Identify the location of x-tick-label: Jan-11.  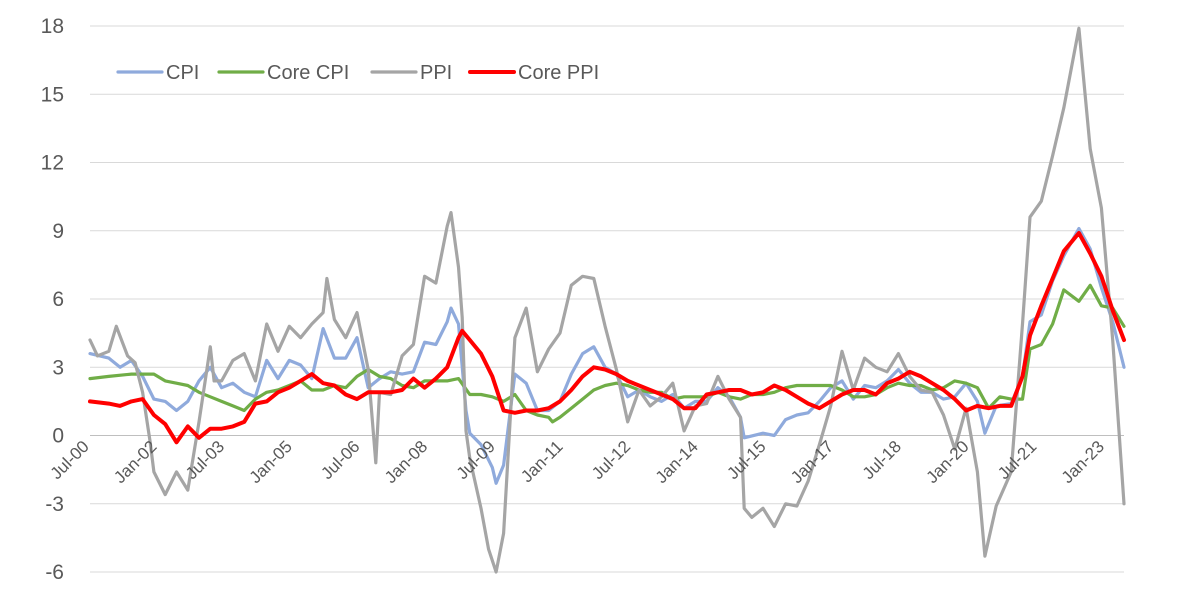
(541, 461).